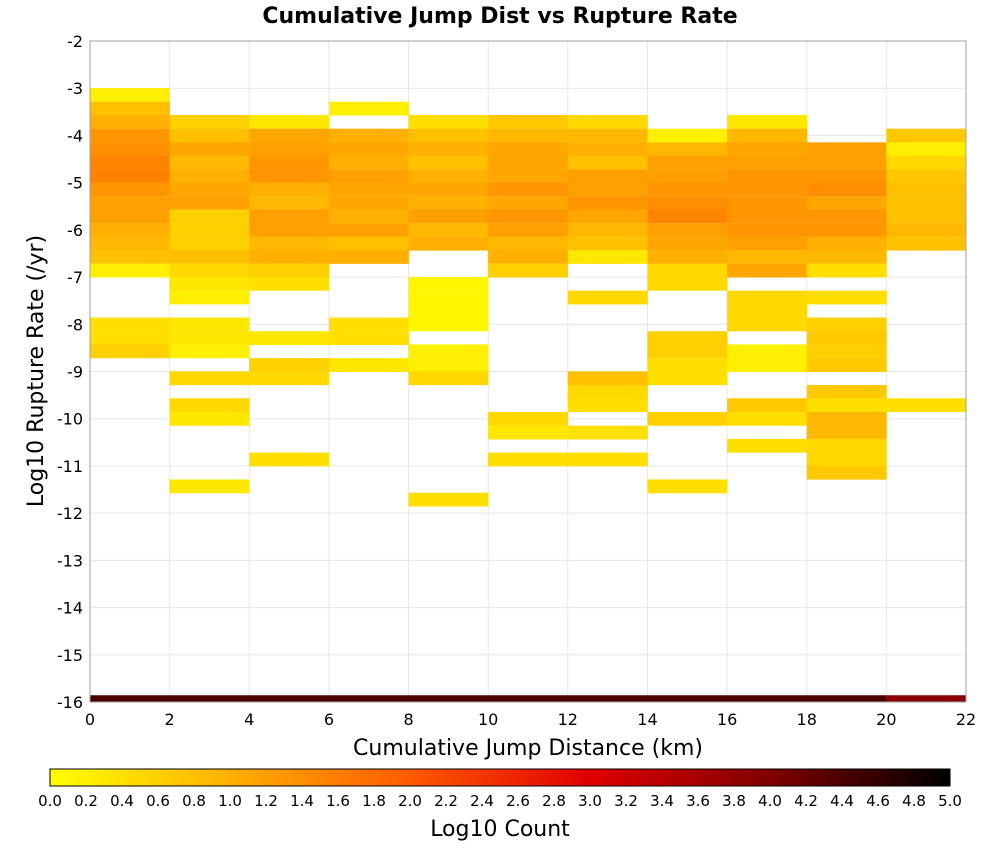  Describe the element at coordinates (878, 801) in the screenshot. I see `colorbar-tick-label: 4.6` at that location.